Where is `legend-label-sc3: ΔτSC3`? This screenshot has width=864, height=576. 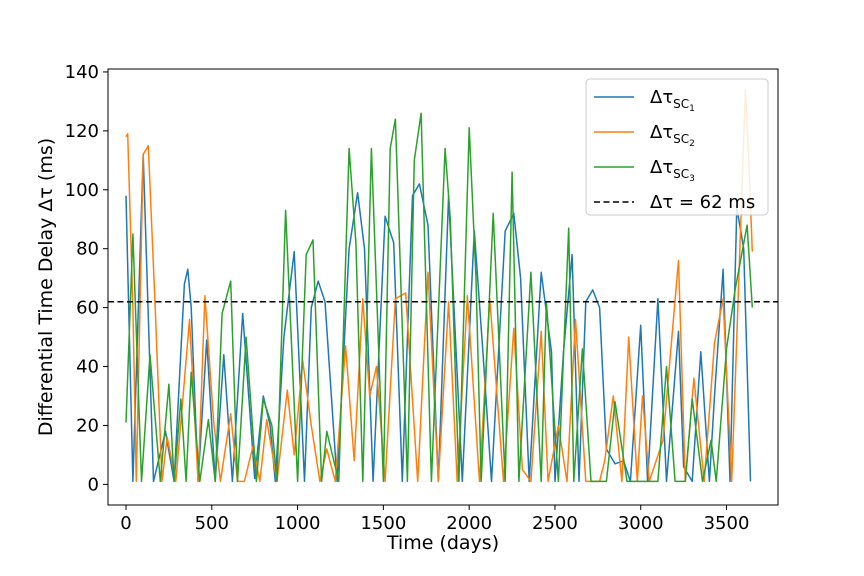 legend-label-sc3: ΔτSC3 is located at coordinates (672, 170).